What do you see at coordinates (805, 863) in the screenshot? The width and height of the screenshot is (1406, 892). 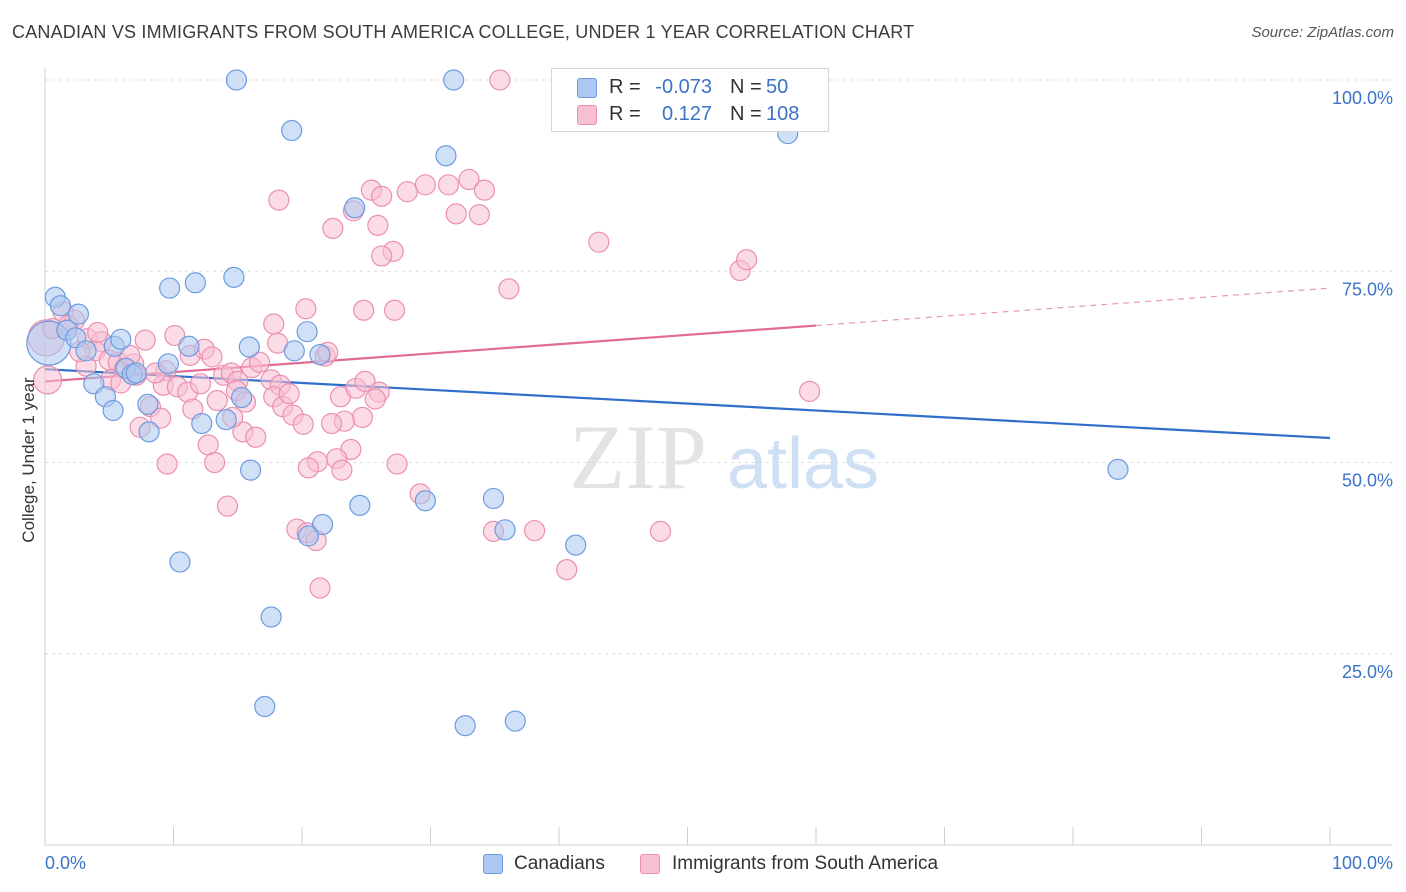 I see `bottom-legend-label-immigrants: Immigrants from South America` at bounding box center [805, 863].